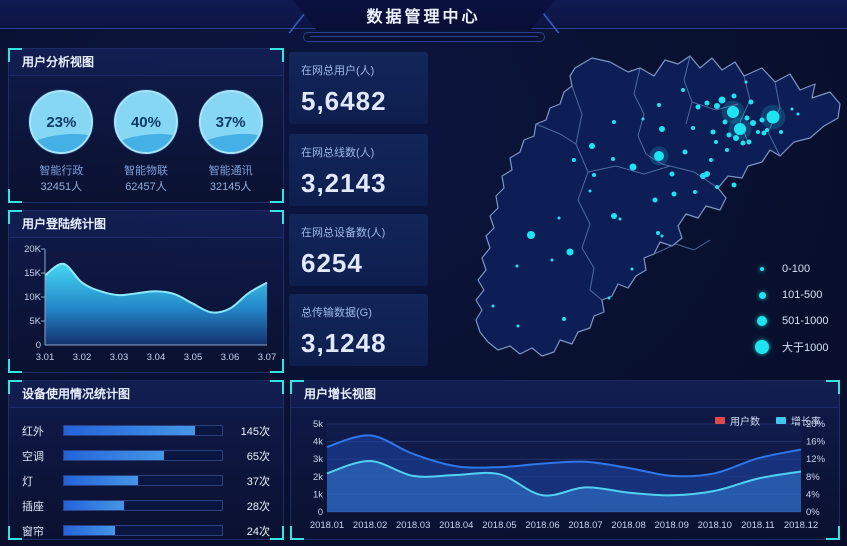 This screenshot has height=546, width=847. What do you see at coordinates (327, 525) in the screenshot?
I see `growth-xtick: 2018.01` at bounding box center [327, 525].